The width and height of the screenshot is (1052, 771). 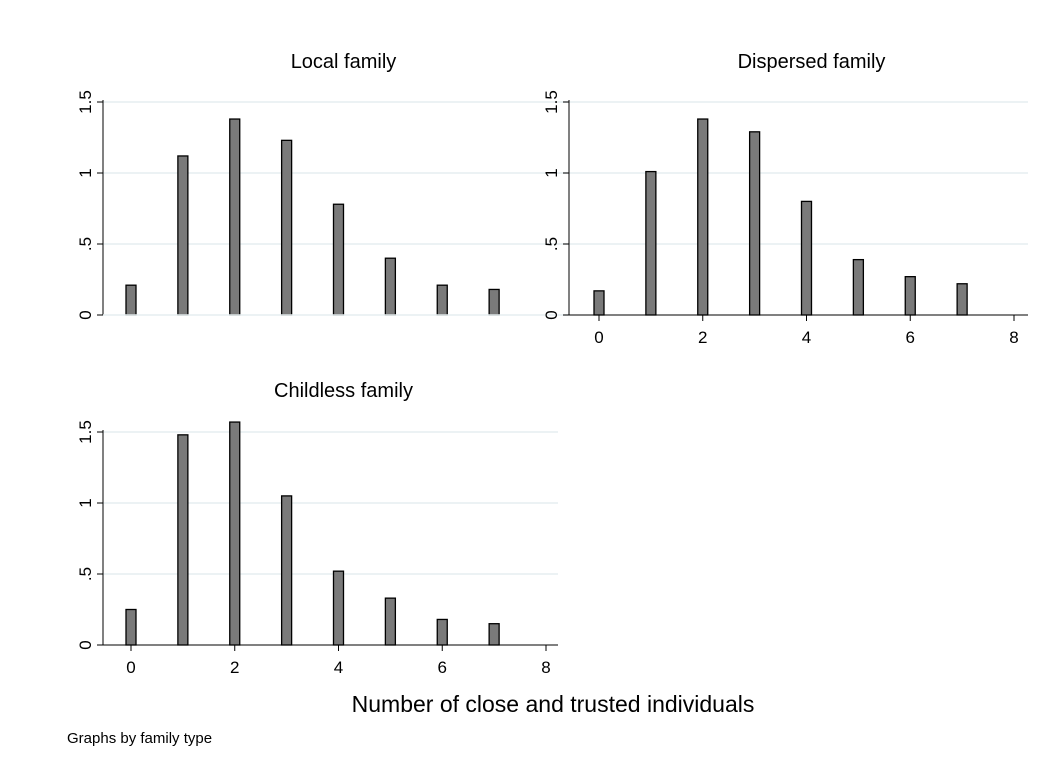 What do you see at coordinates (812, 62) in the screenshot?
I see `panel-title: Dispersed family` at bounding box center [812, 62].